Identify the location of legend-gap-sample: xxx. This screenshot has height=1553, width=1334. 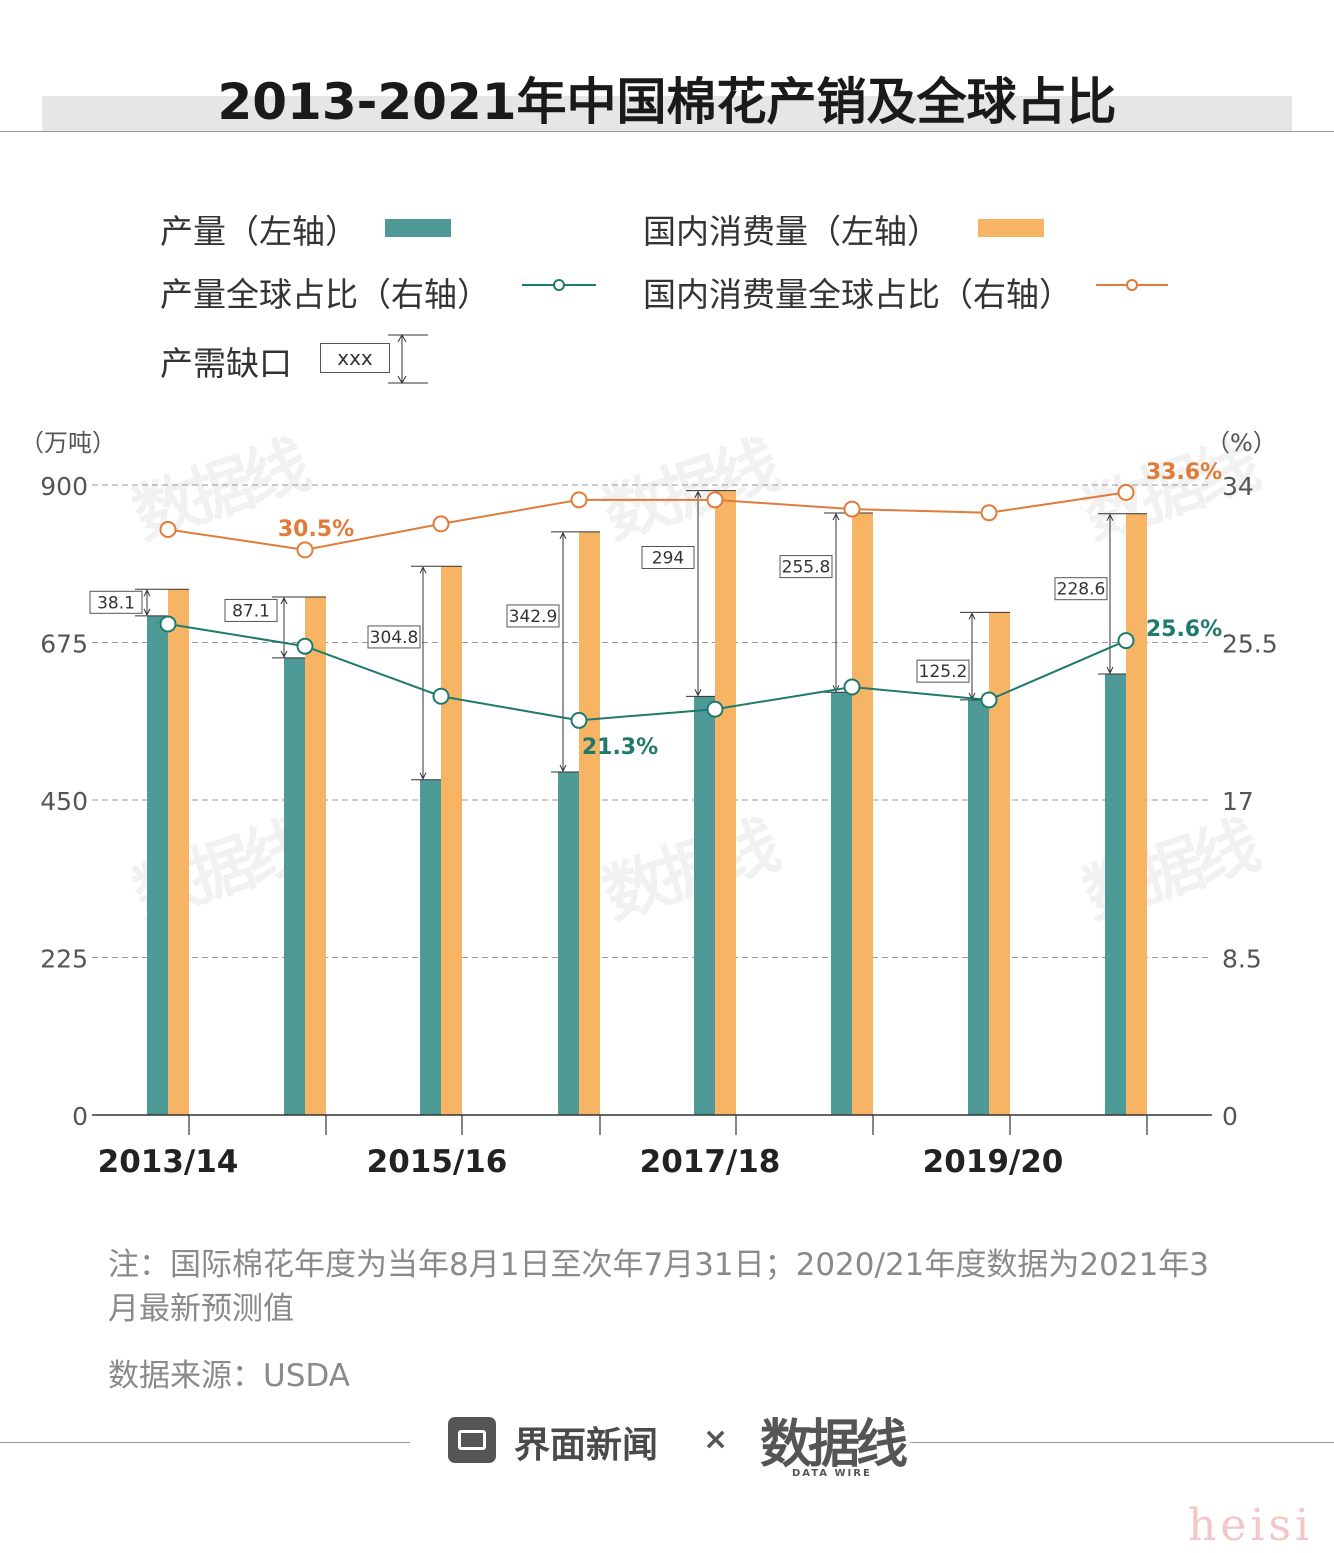
(355, 358).